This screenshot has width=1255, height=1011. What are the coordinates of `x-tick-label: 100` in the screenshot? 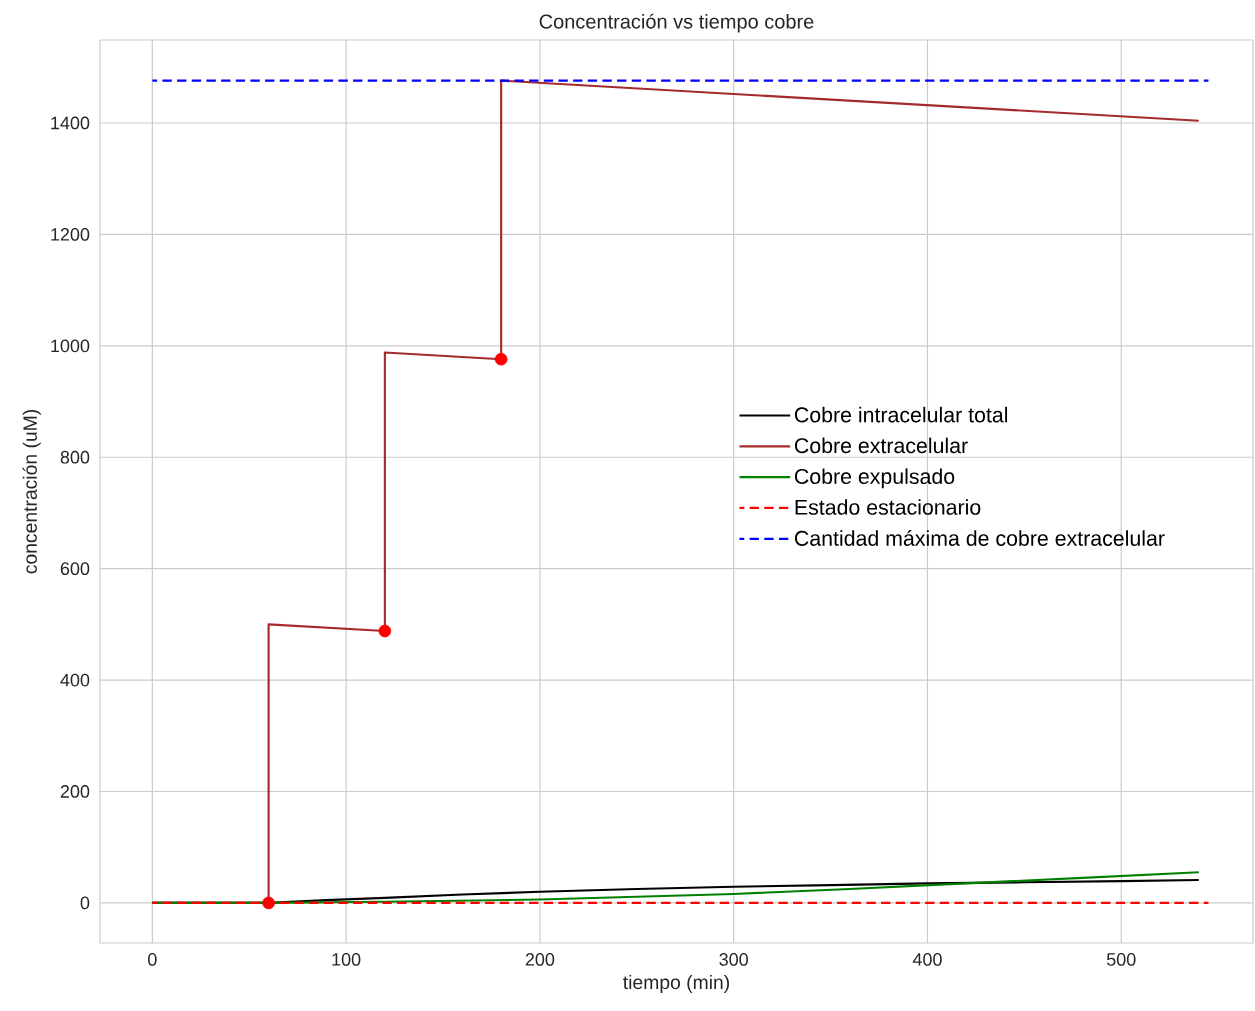 It's located at (346, 959).